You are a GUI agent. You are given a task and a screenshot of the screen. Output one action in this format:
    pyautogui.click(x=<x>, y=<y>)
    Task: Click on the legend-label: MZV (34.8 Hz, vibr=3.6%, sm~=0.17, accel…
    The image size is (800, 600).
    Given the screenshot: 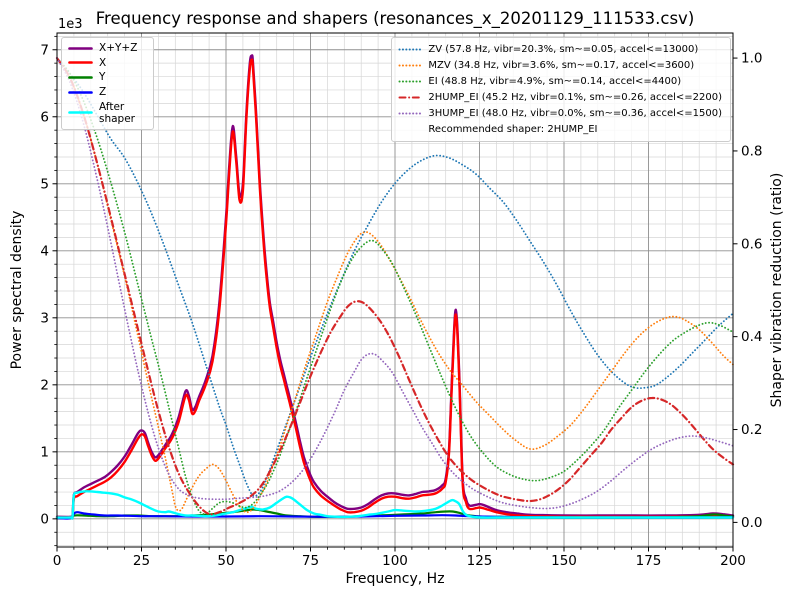 What is the action you would take?
    pyautogui.click(x=561, y=65)
    